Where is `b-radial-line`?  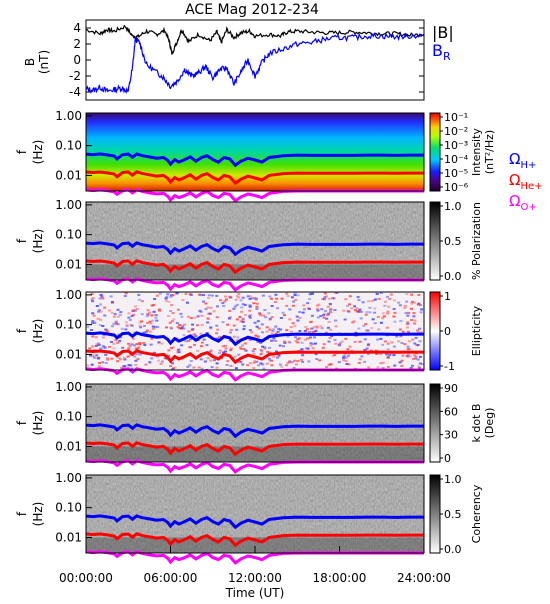 b-radial-line is located at coordinates (255, 63).